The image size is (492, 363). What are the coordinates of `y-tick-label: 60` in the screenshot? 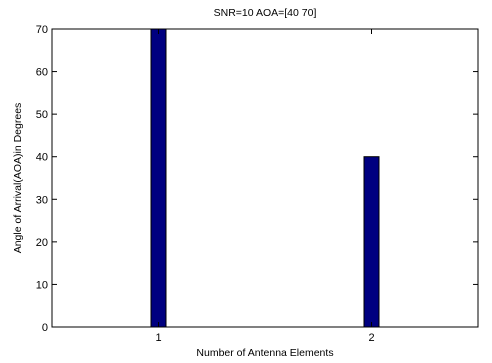 It's located at (42, 73).